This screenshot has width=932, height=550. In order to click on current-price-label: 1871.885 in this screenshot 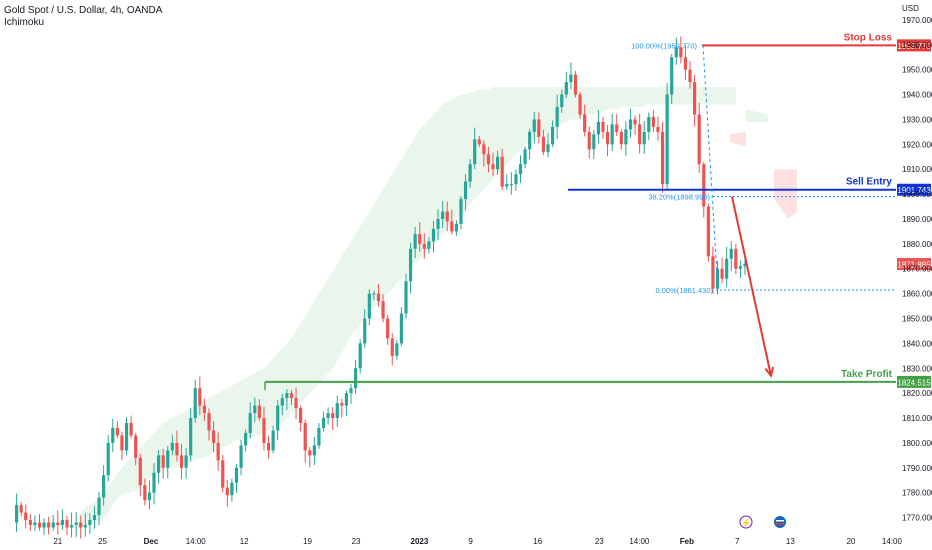, I will do `click(914, 265)`.